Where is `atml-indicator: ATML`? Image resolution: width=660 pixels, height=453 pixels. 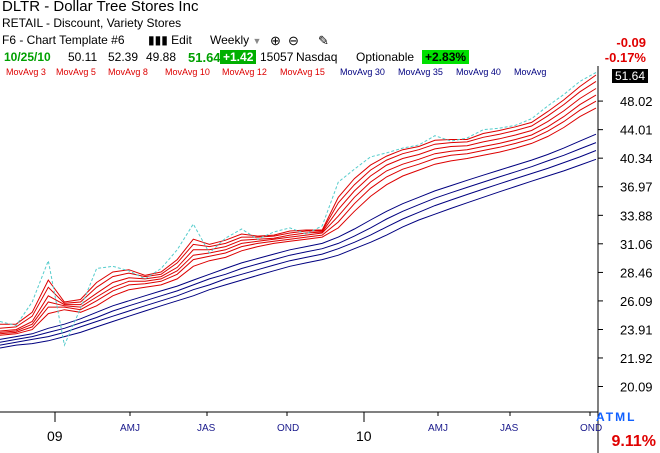 atml-indicator: ATML is located at coordinates (616, 417).